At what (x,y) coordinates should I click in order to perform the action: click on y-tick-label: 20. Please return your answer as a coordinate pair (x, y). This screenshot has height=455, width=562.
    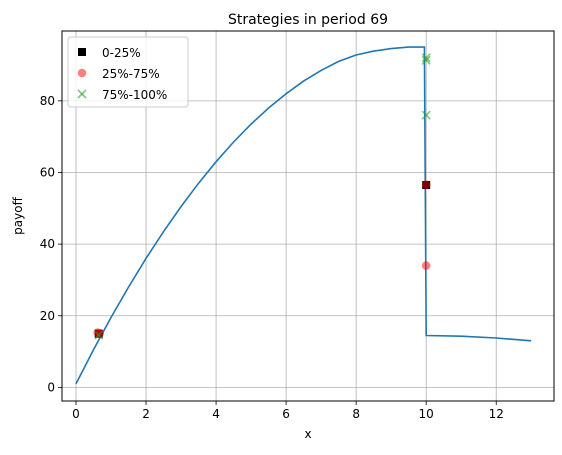
    Looking at the image, I should click on (47, 316).